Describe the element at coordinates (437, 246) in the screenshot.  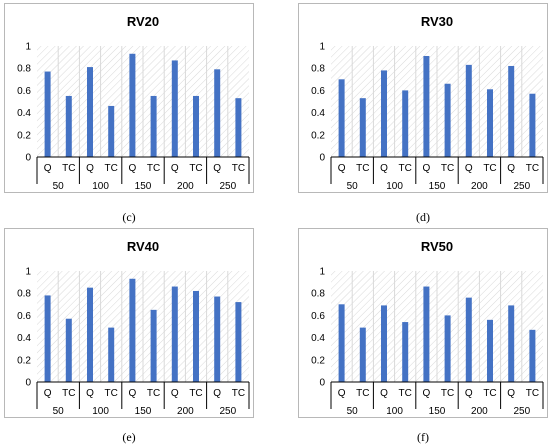
I see `chart-title: RV50` at that location.